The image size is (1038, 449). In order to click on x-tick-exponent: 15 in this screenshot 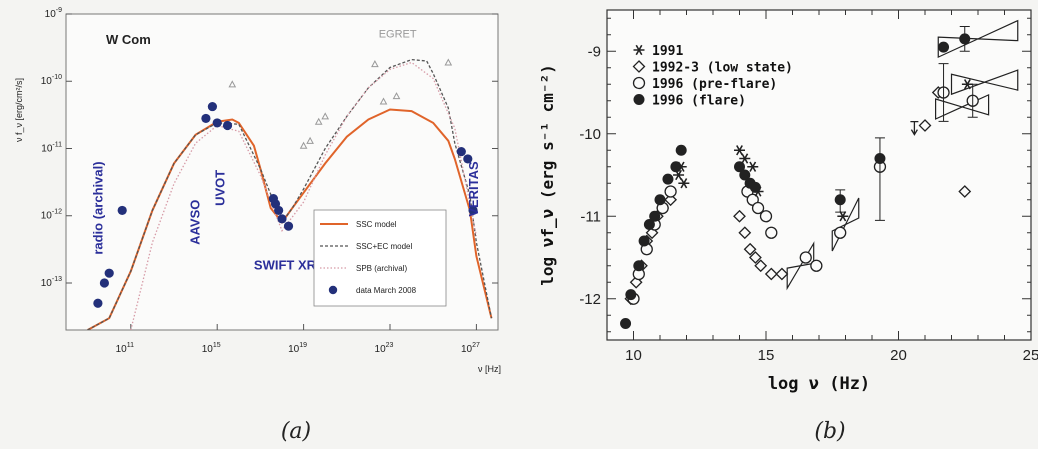, I will do `click(217, 345)`.